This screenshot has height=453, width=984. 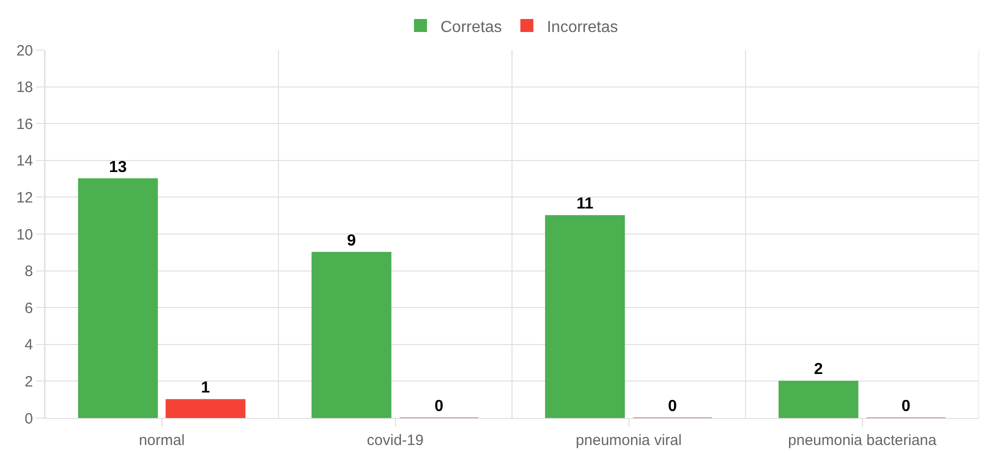 What do you see at coordinates (582, 27) in the screenshot?
I see `legend-label: Incorretas` at bounding box center [582, 27].